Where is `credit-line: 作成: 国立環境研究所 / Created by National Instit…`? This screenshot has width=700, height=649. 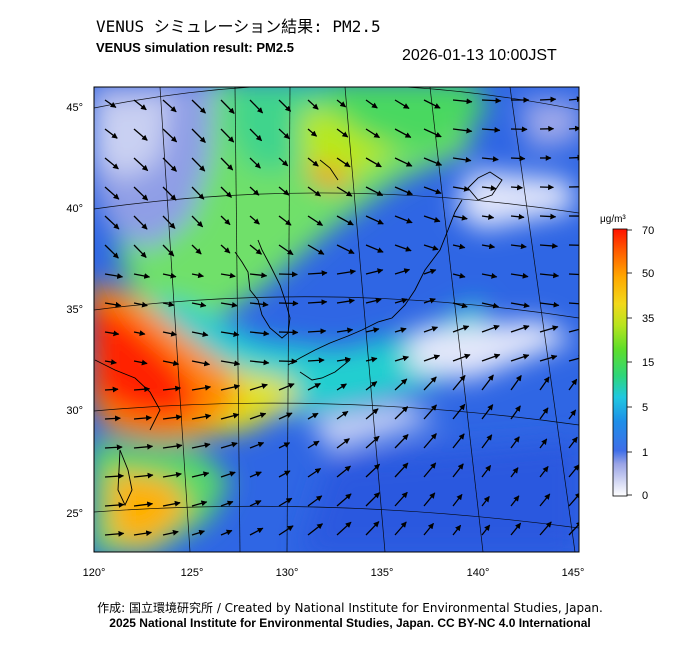 credit-line: 作成: 国立環境研究所 / Created by National Instit… is located at coordinates (350, 608).